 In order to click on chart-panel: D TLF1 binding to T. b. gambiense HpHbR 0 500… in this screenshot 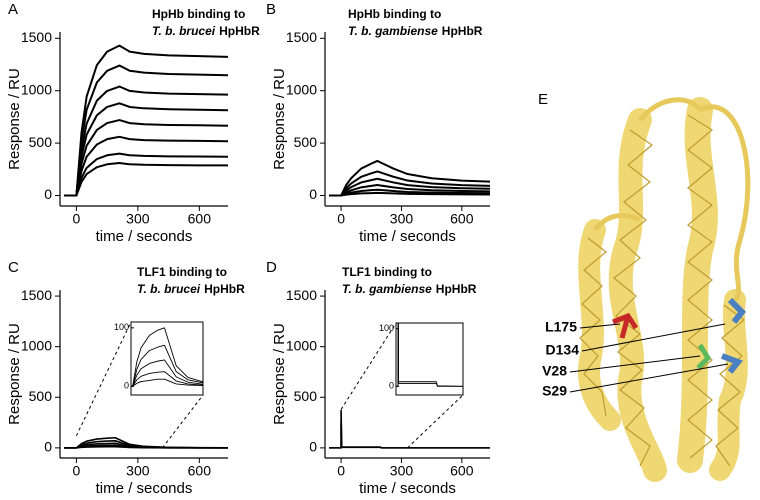, I will do `click(378, 378)`.